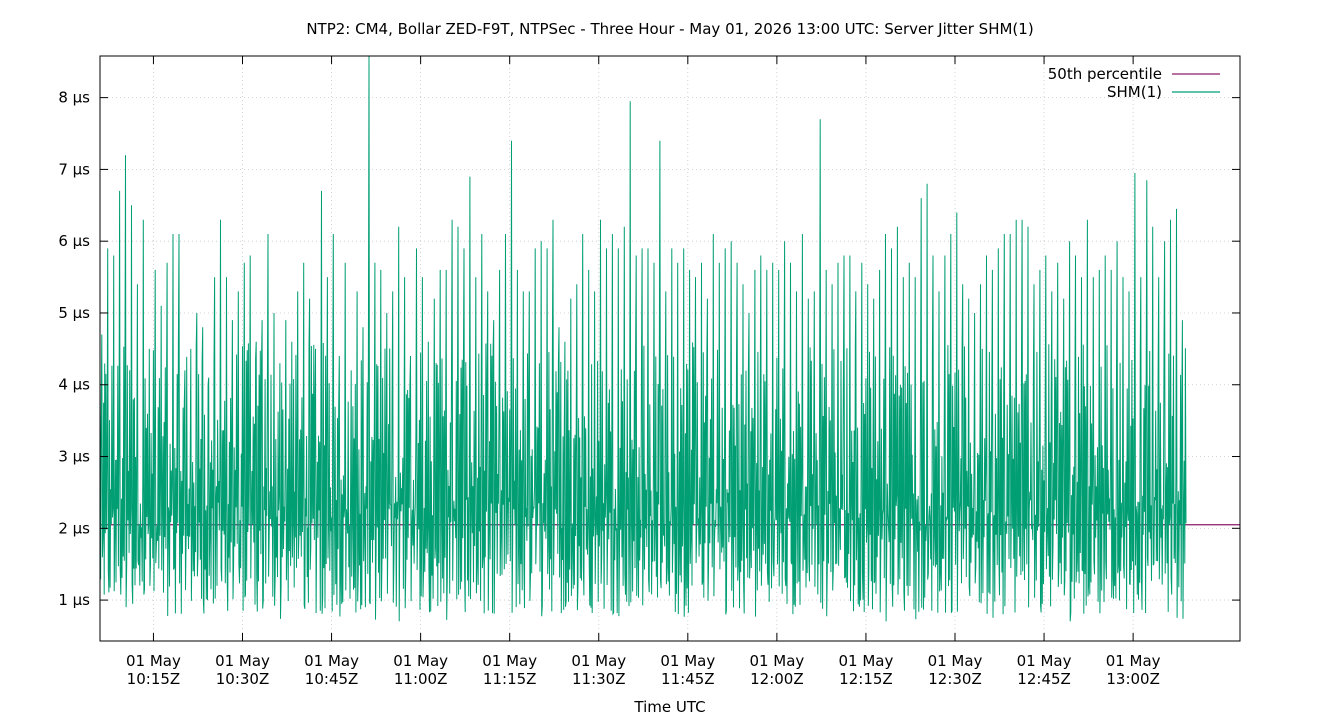 This screenshot has height=720, width=1340. Describe the element at coordinates (1133, 679) in the screenshot. I see `x-tick-label-time: 13:00Z` at that location.